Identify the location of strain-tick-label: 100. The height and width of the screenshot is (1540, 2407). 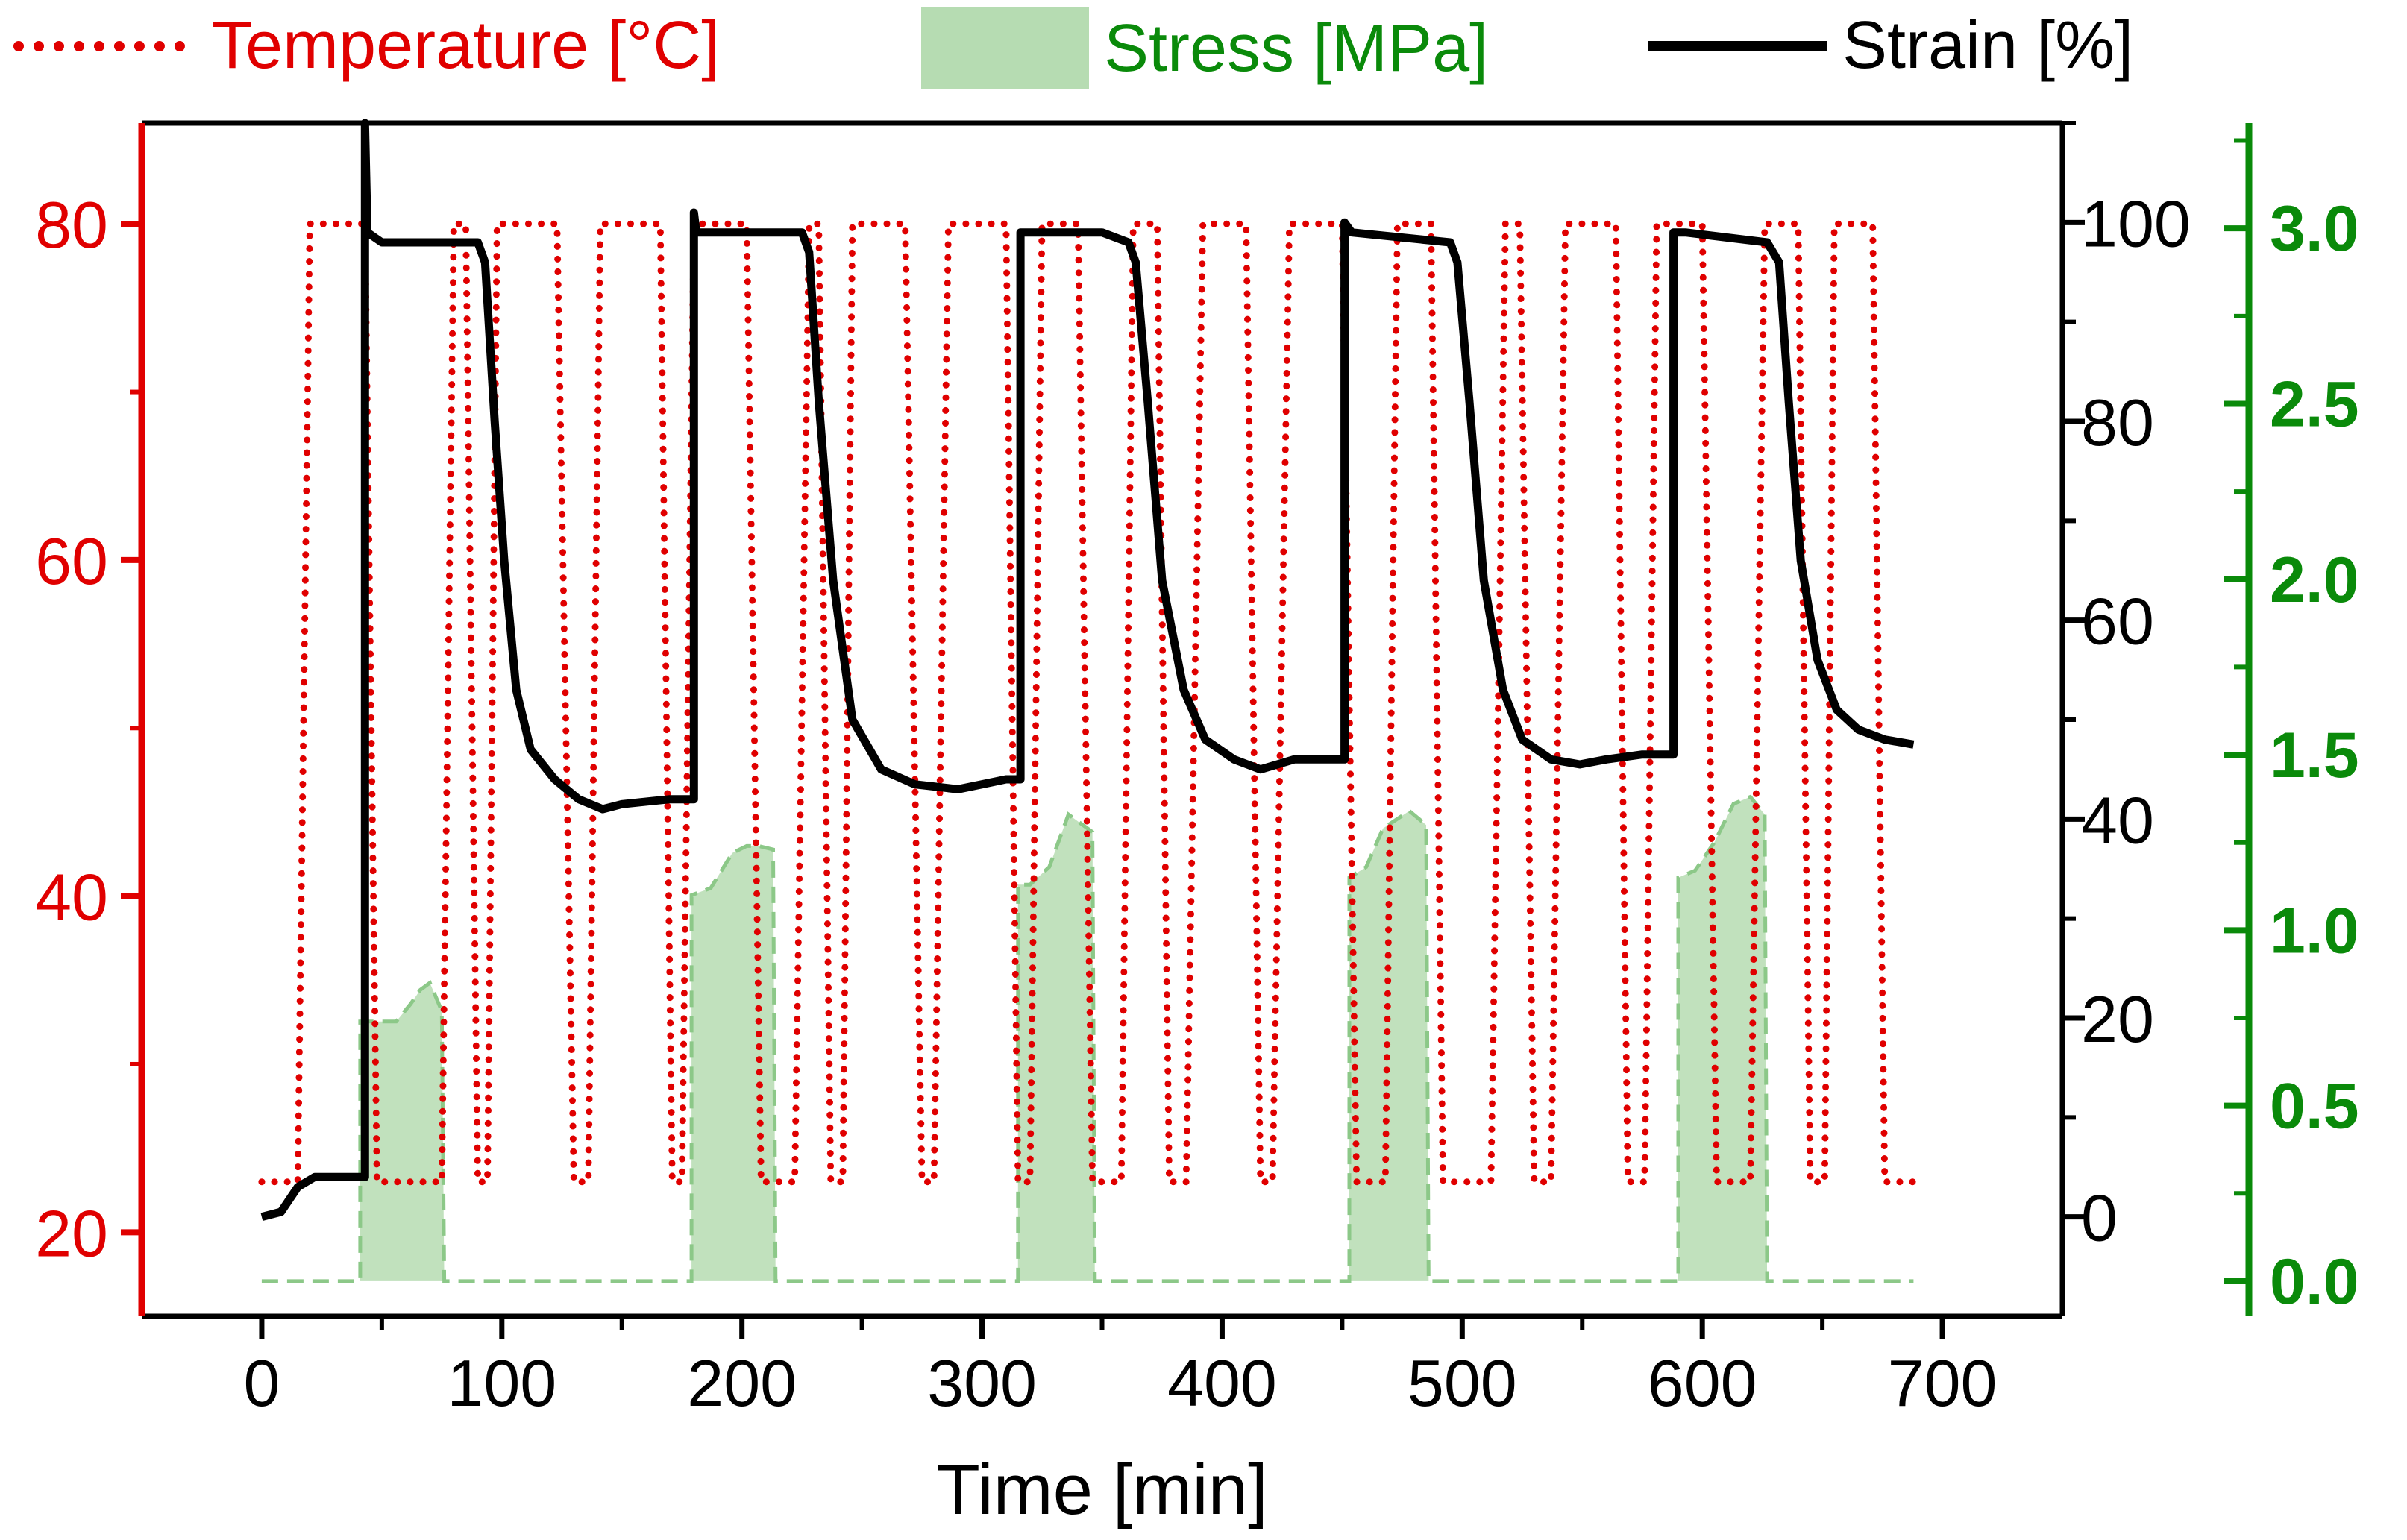
(2136, 223).